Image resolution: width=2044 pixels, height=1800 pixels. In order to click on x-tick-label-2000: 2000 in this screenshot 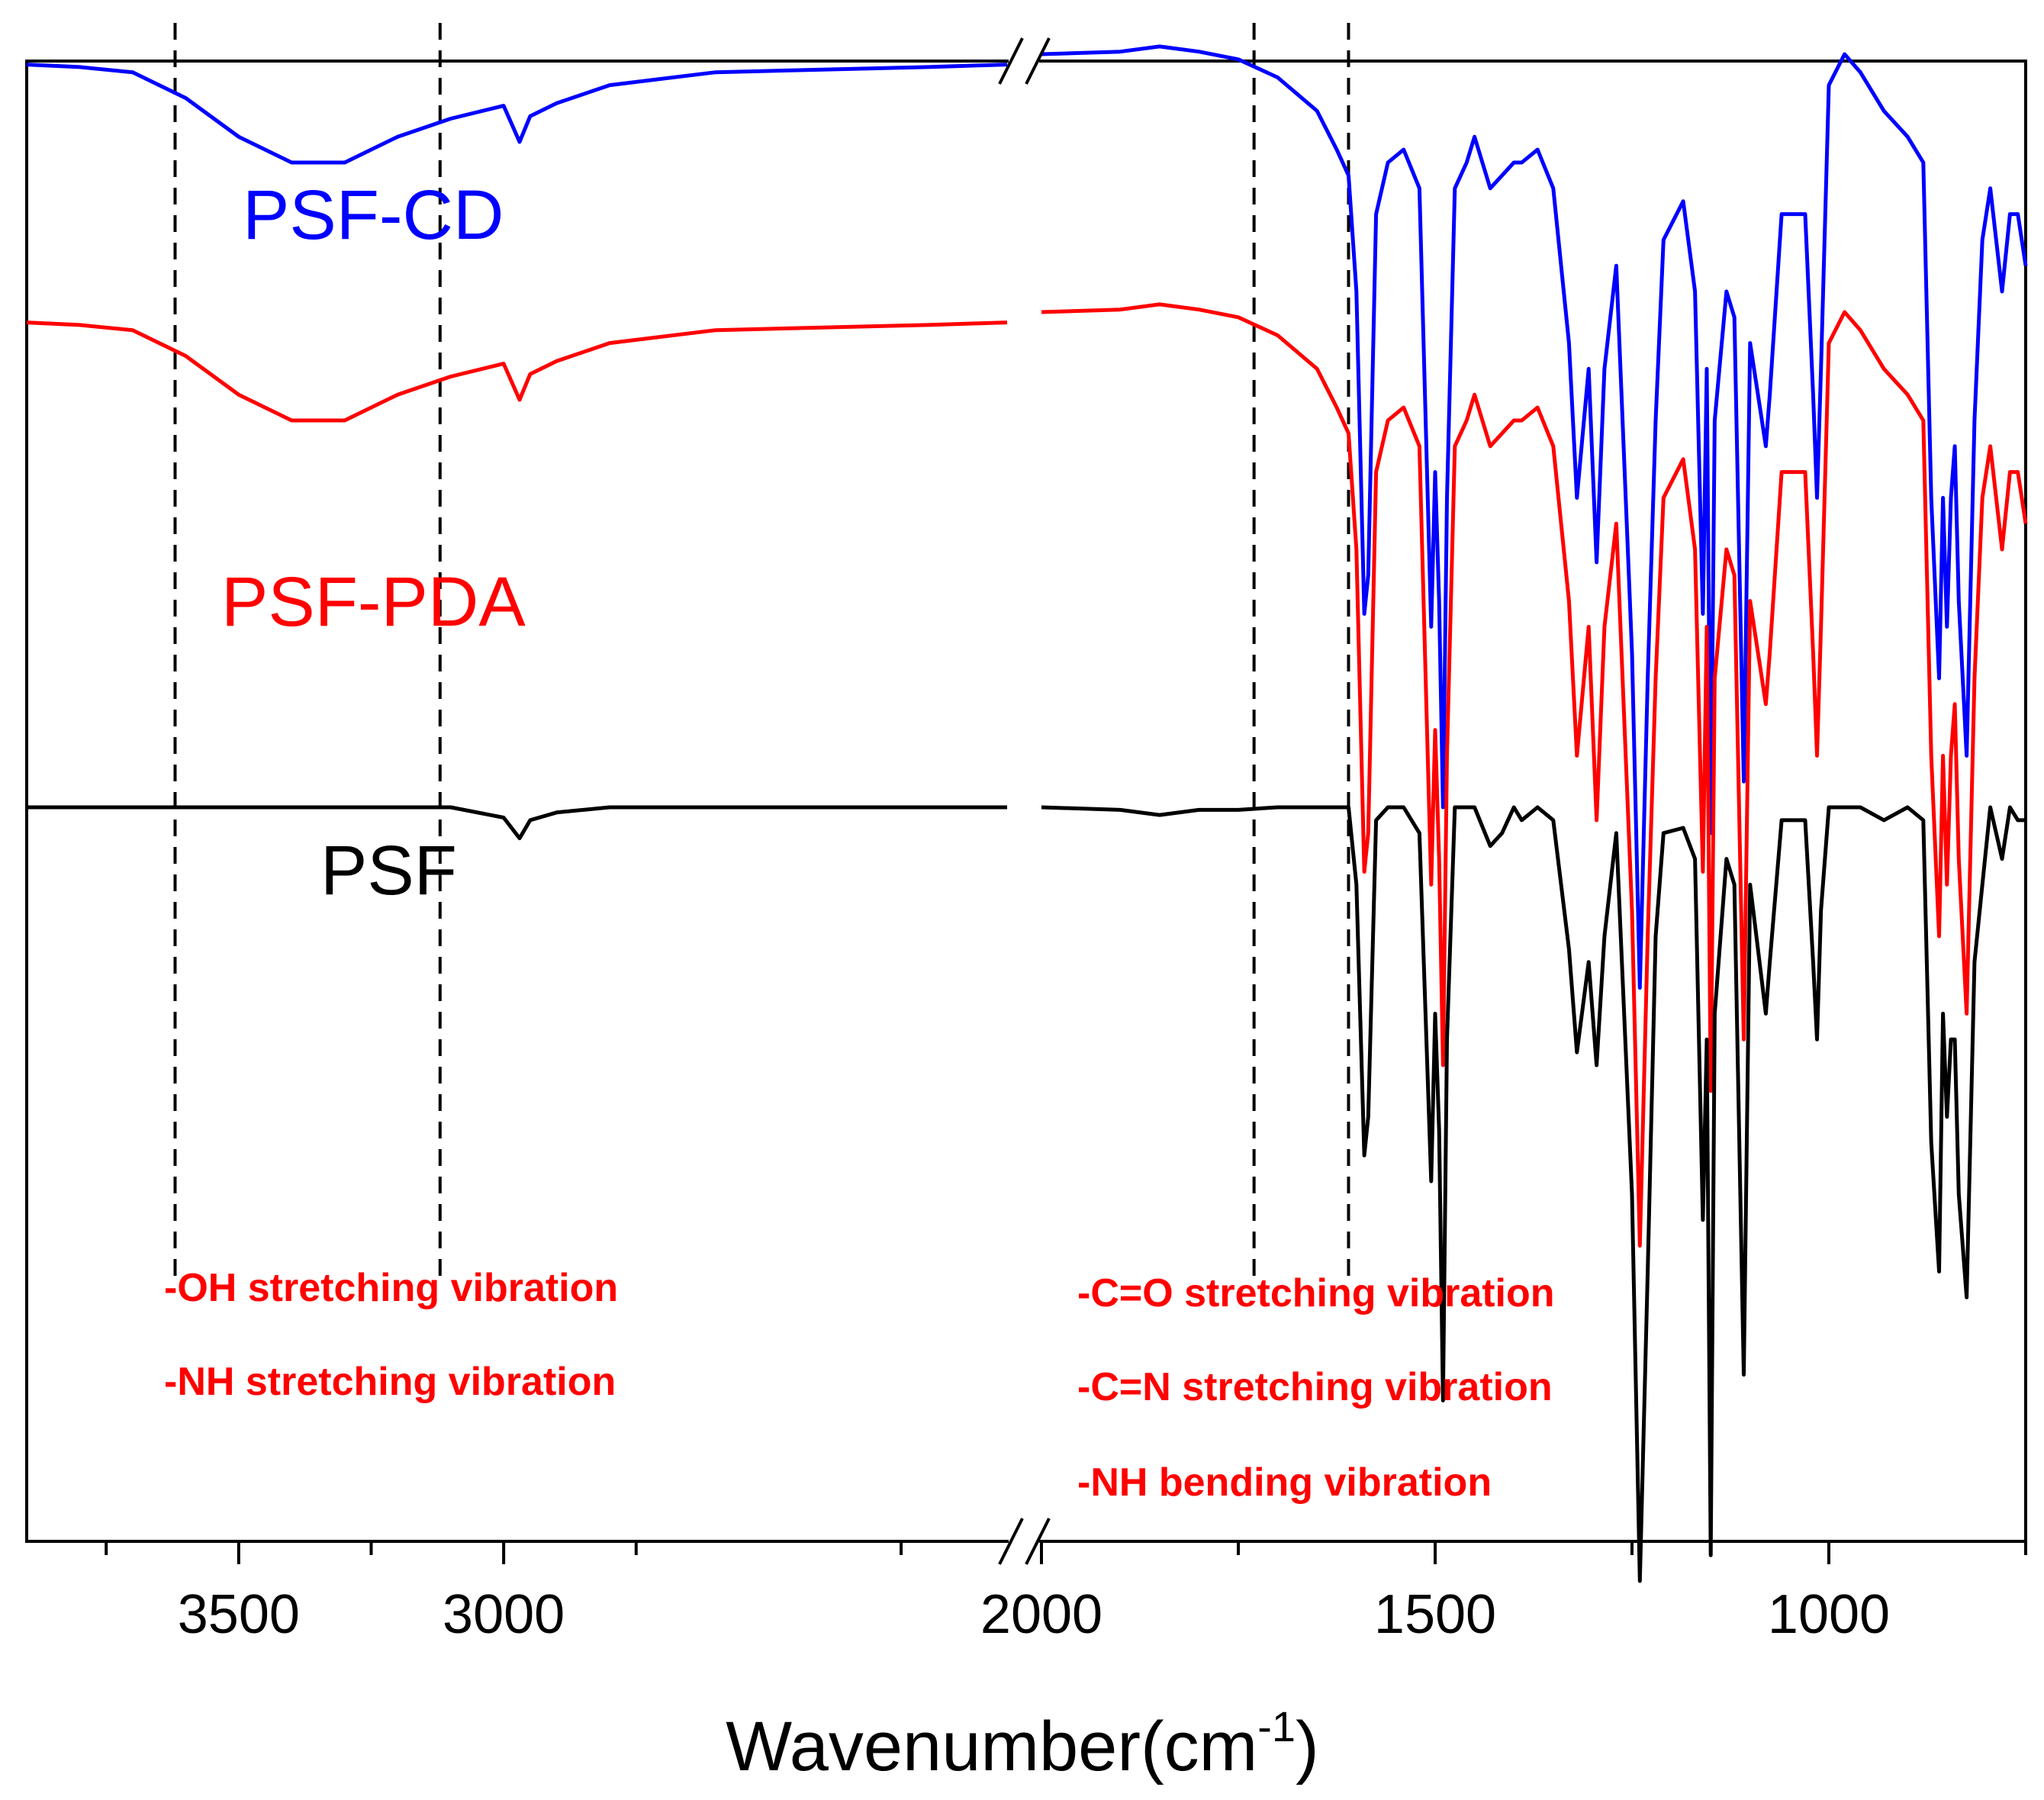, I will do `click(1041, 1614)`.